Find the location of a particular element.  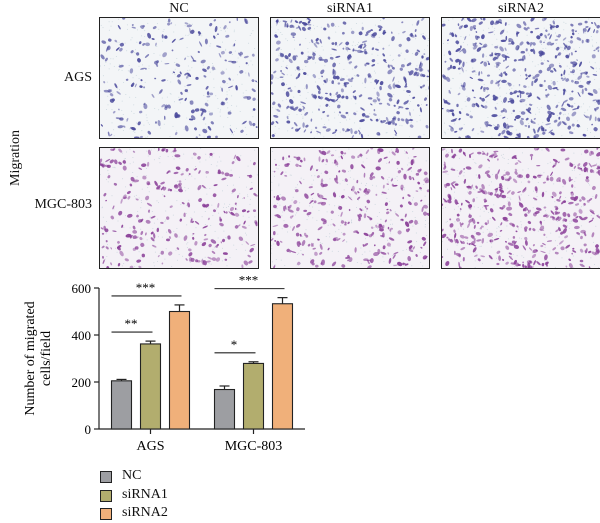

significance-label: ** is located at coordinates (131, 323).